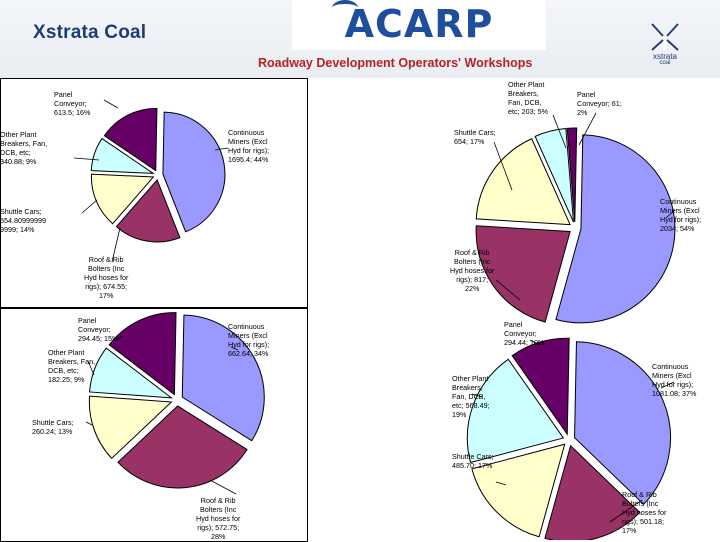 The image size is (720, 542). Describe the element at coordinates (23, 220) in the screenshot. I see `label-line: 554.80999999` at that location.